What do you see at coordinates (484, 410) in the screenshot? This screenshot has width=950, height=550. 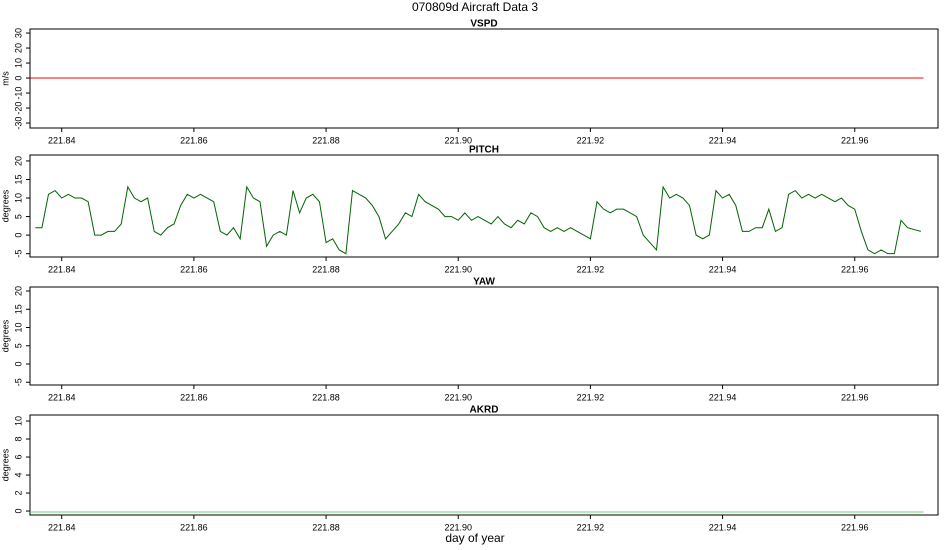 I see `panel-title: AKRD` at bounding box center [484, 410].